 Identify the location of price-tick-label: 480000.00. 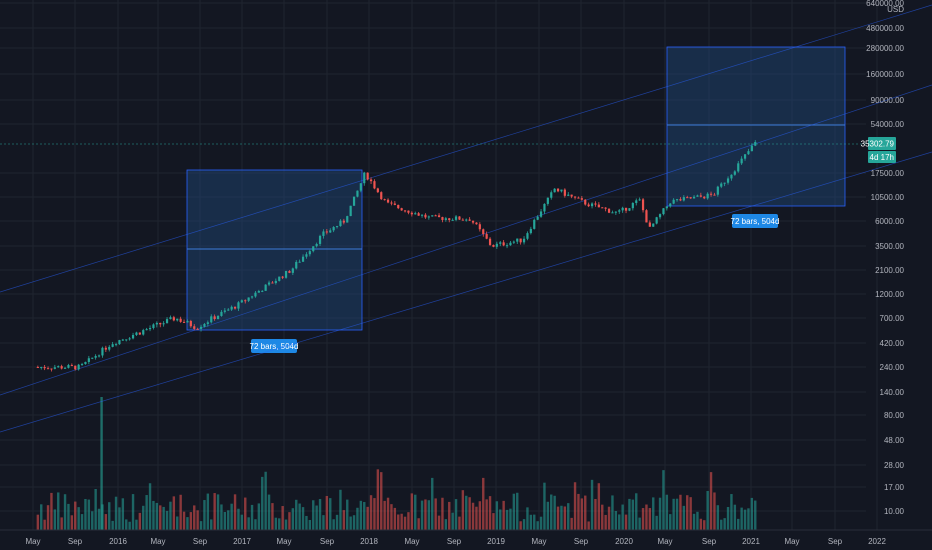
(885, 28).